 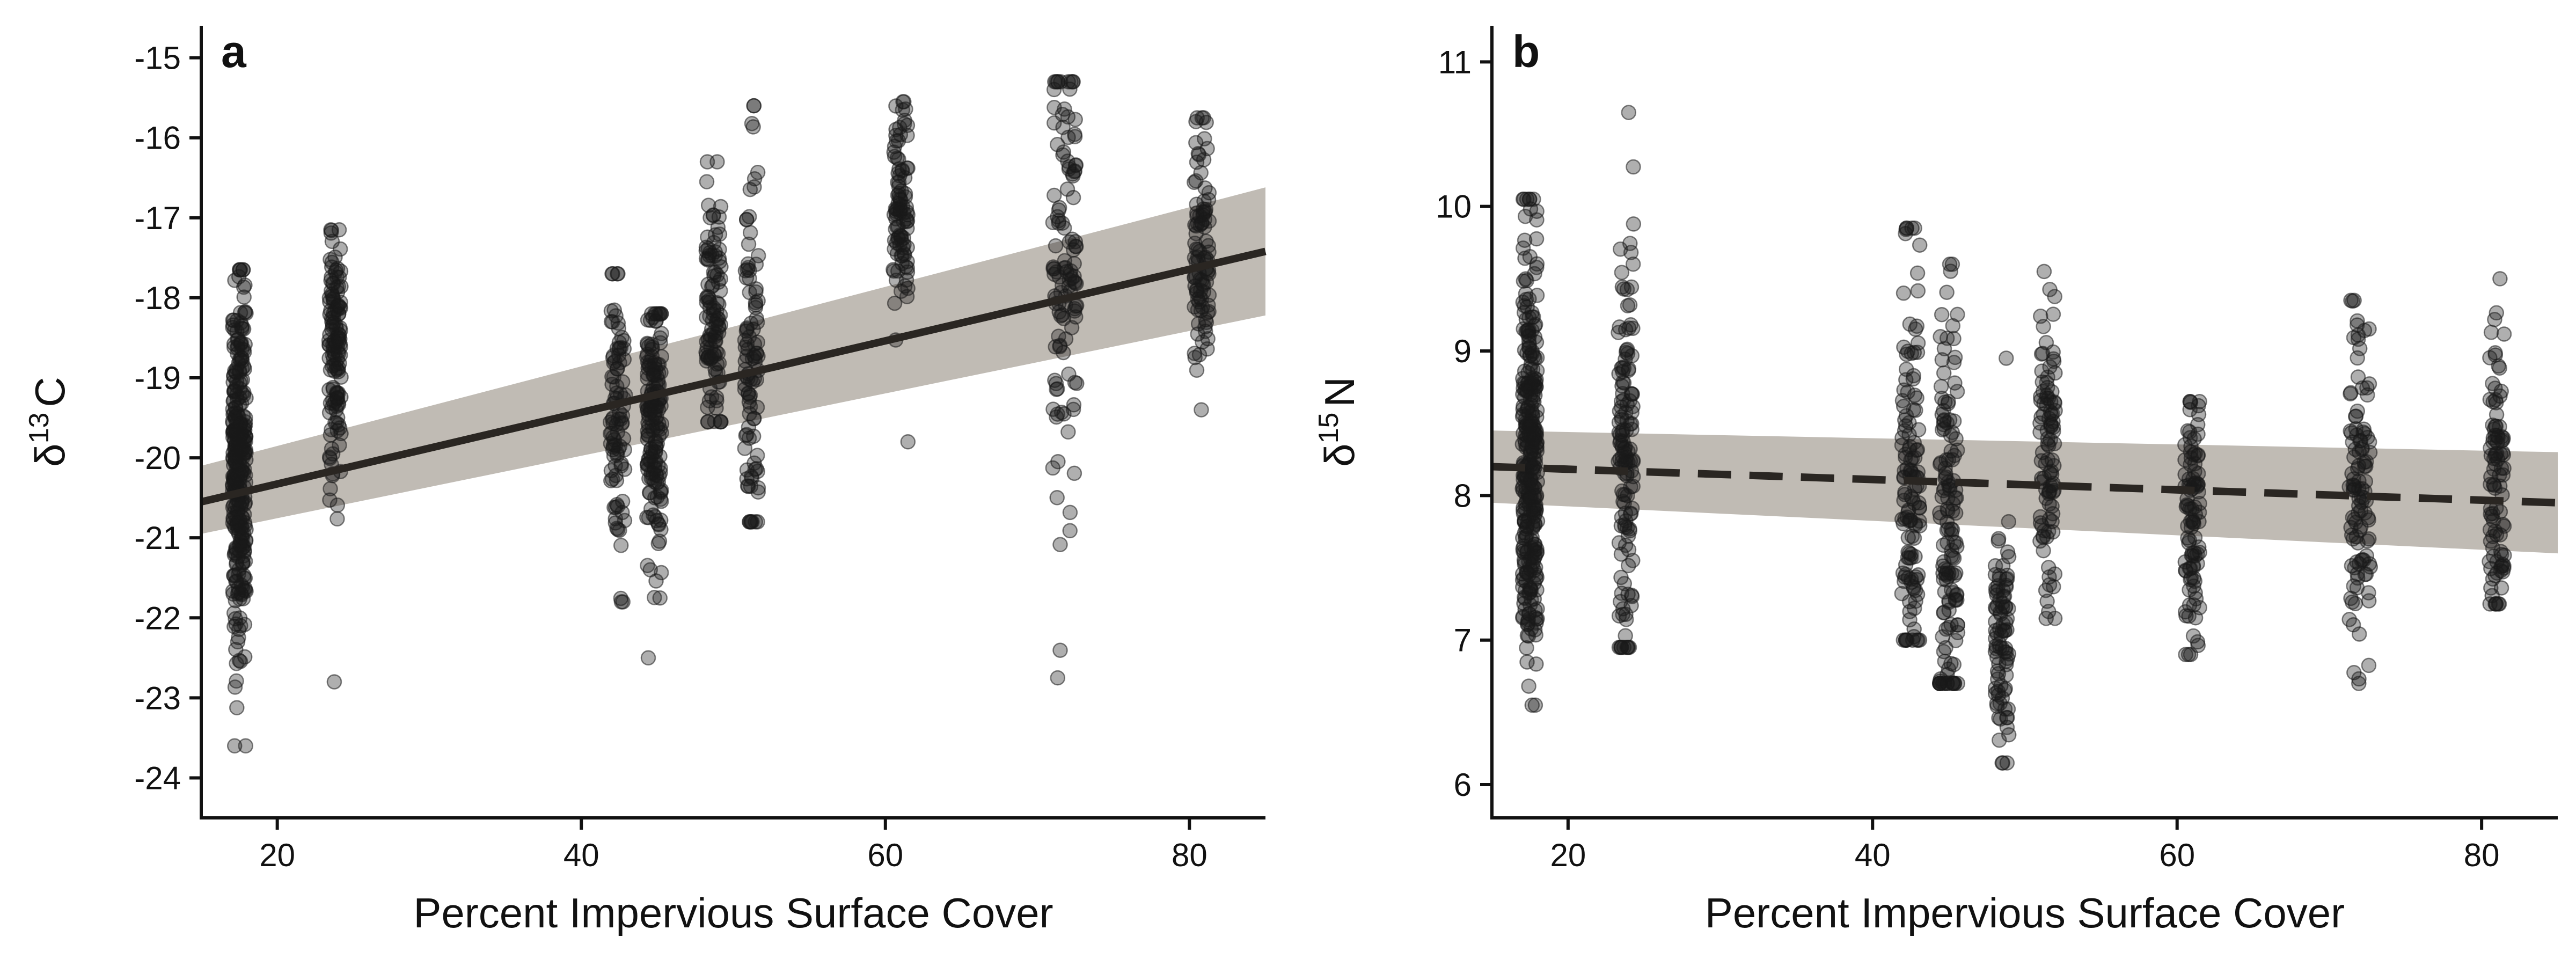 What do you see at coordinates (157, 138) in the screenshot?
I see `y-tick-label: -16` at bounding box center [157, 138].